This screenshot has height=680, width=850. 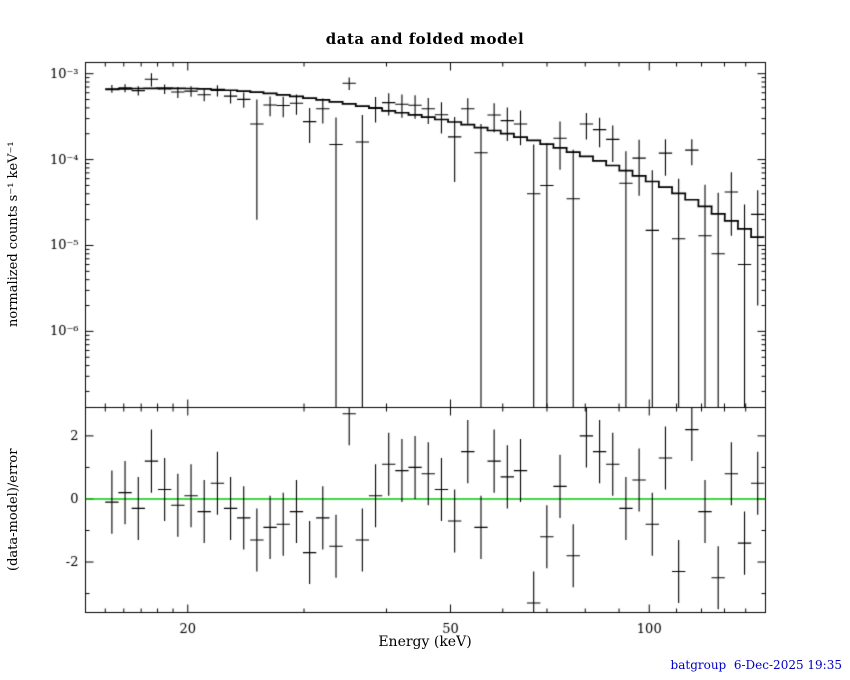 What do you see at coordinates (756, 665) in the screenshot?
I see `plot-footer: batgroup 6-Dec-2025 19:35` at bounding box center [756, 665].